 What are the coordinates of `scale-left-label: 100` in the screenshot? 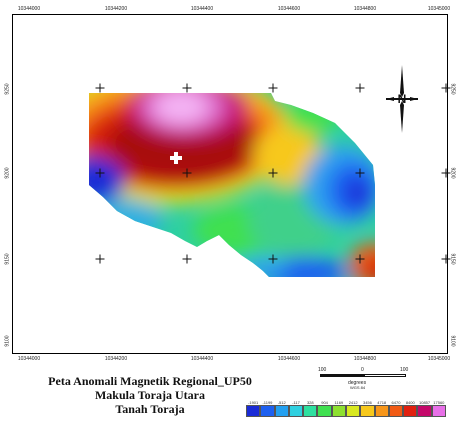 It's located at (322, 370).